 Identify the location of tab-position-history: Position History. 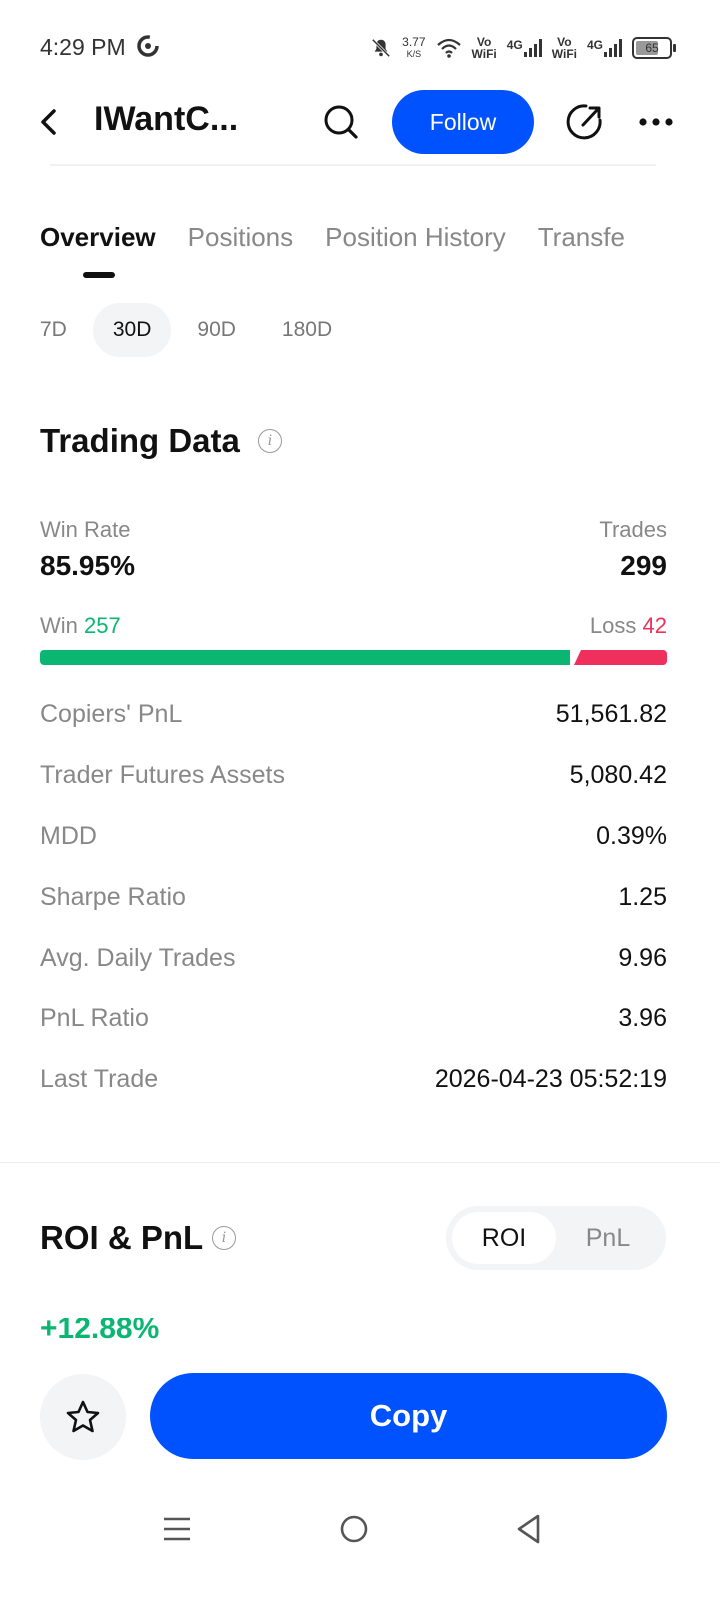
(415, 237).